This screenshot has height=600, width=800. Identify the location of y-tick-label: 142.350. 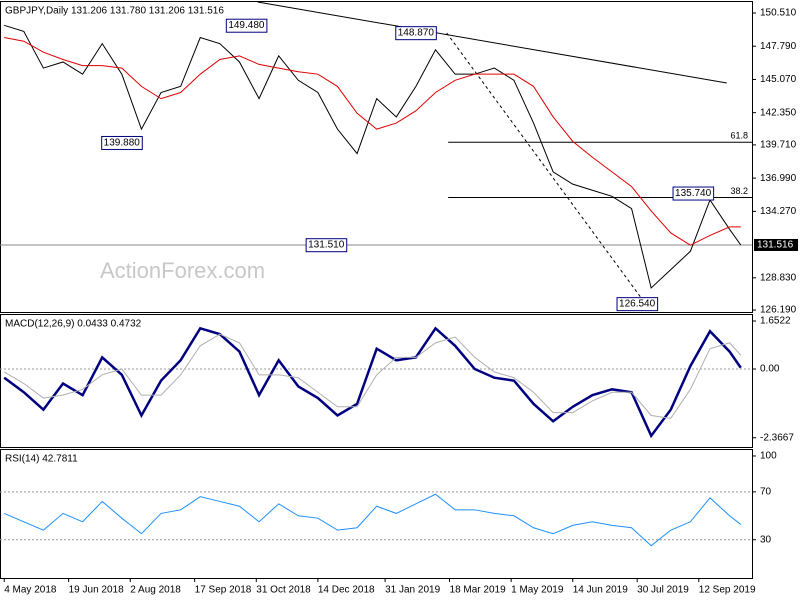
(778, 112).